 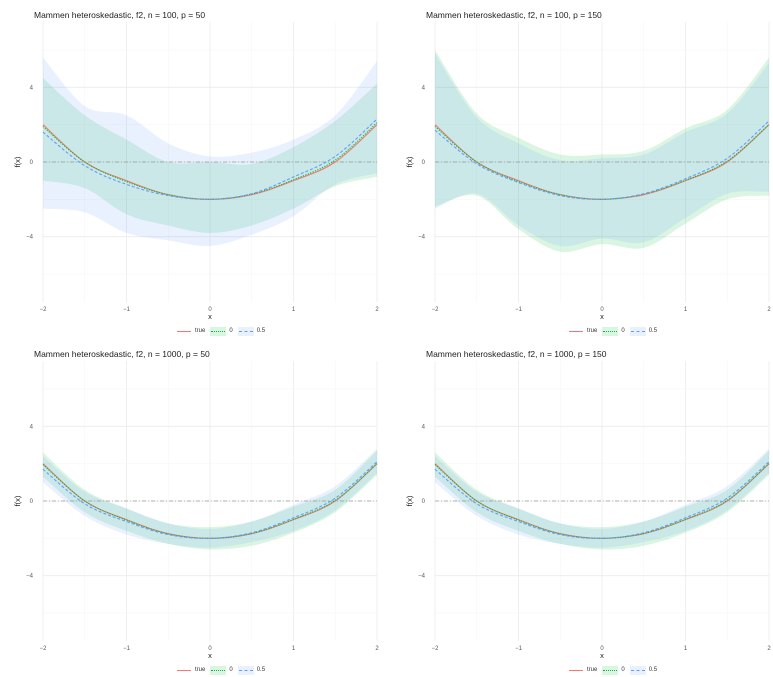 What do you see at coordinates (210, 162) in the screenshot?
I see `series-line-true` at bounding box center [210, 162].